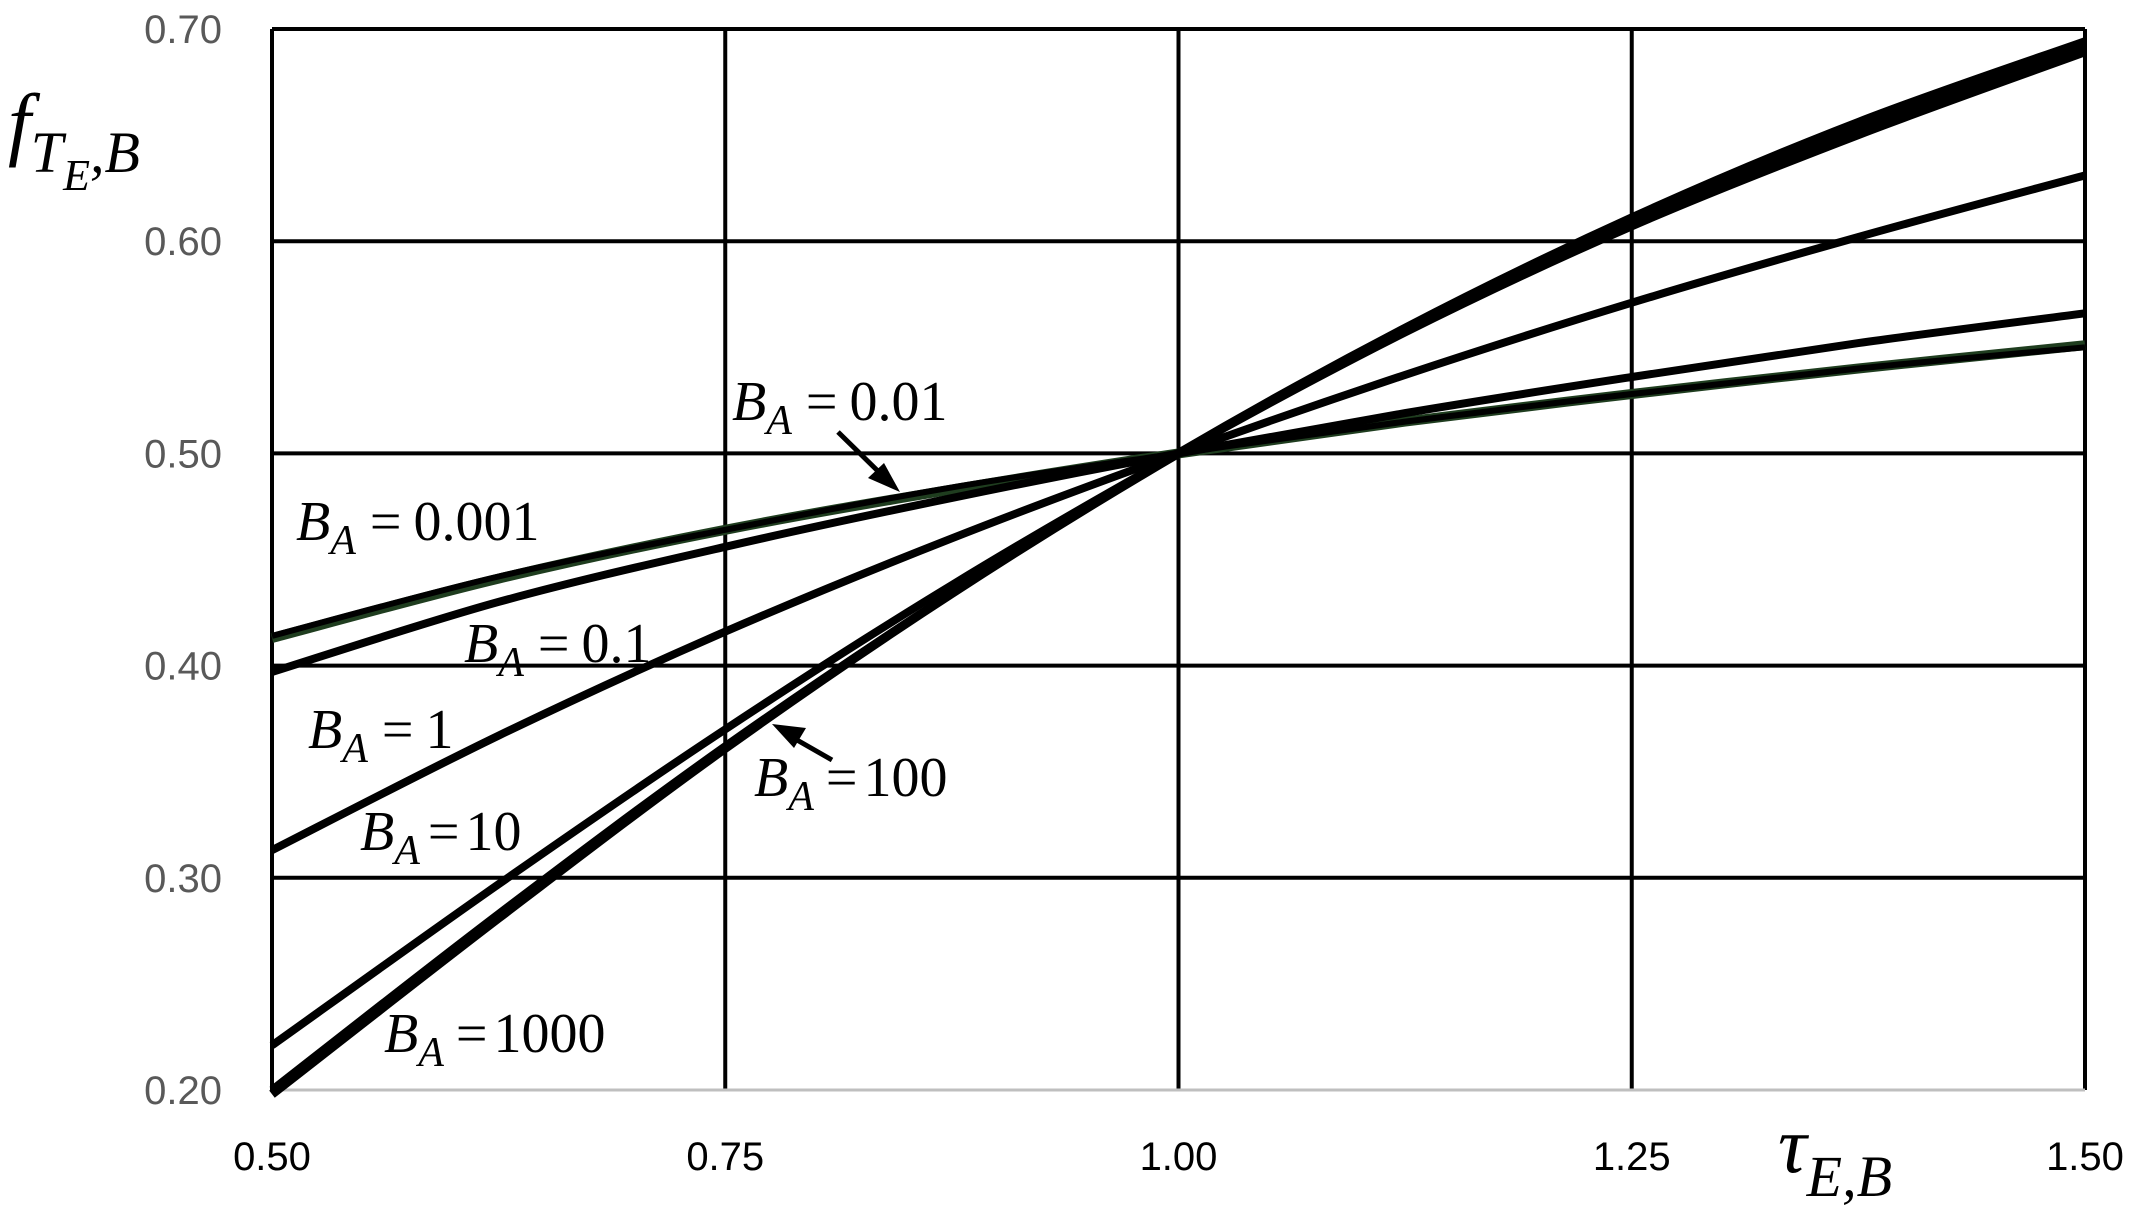 The width and height of the screenshot is (2130, 1219). What do you see at coordinates (183, 667) in the screenshot?
I see `y-tick-label: 0.40` at bounding box center [183, 667].